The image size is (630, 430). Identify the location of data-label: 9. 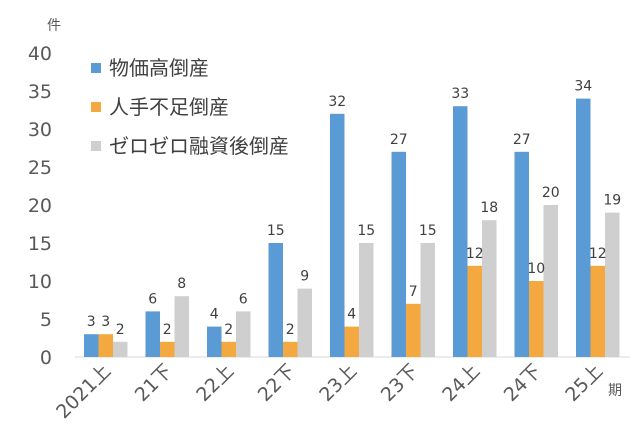
(304, 277).